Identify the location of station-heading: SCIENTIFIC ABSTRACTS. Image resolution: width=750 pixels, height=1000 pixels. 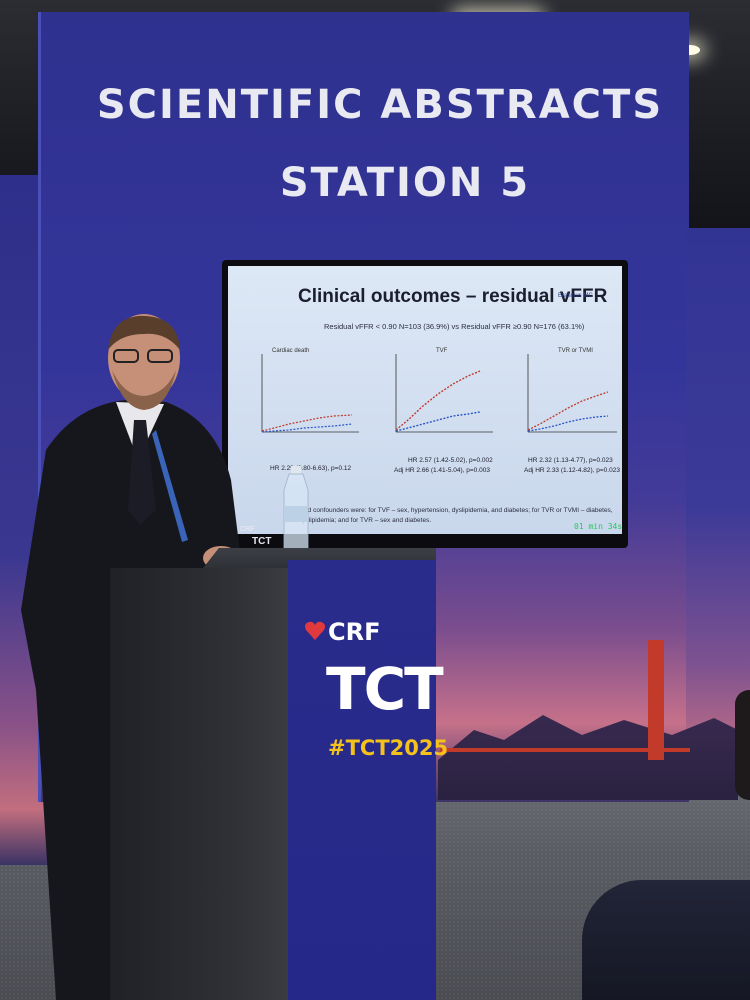
(380, 105).